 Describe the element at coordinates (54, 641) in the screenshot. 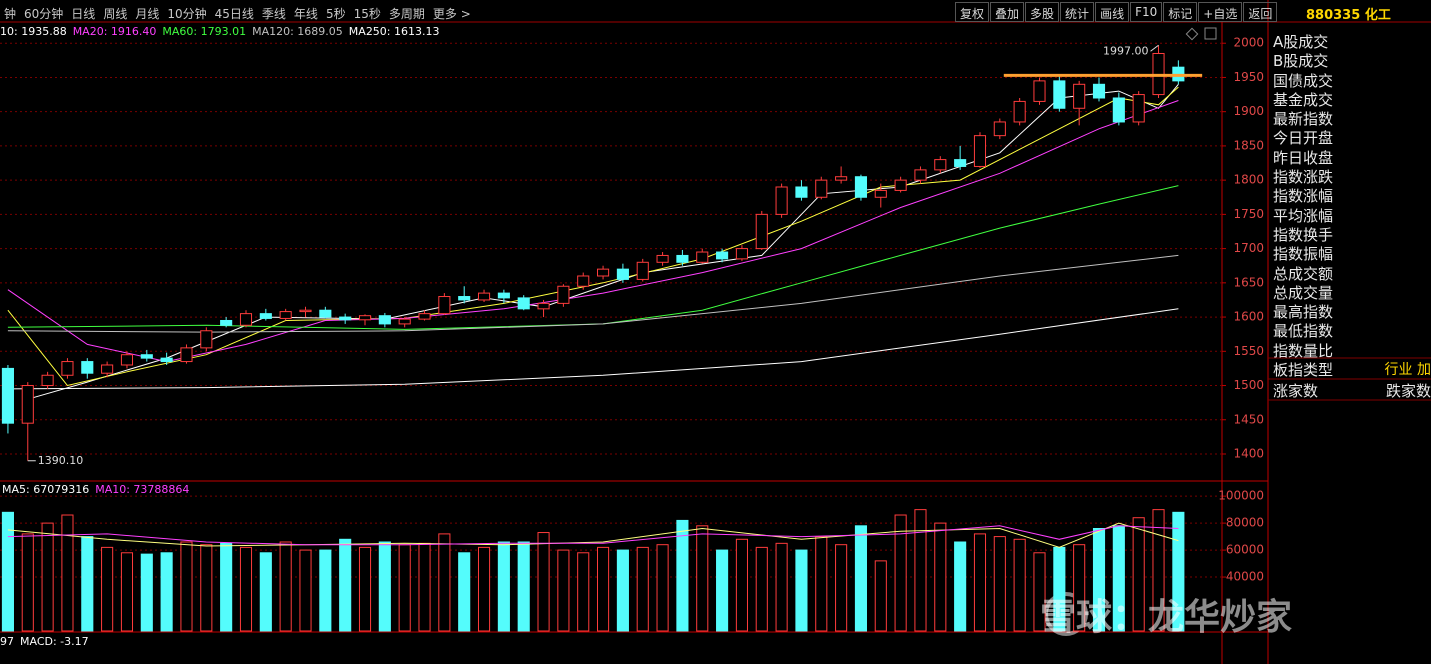

I see `legend-entry: MACD: -3.17` at that location.